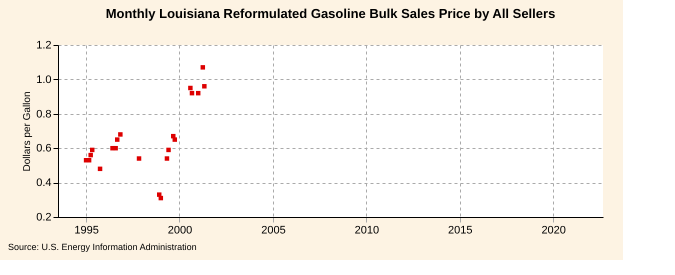 This screenshot has height=275, width=675. What do you see at coordinates (44, 80) in the screenshot?
I see `y-tick-label: 1.0` at bounding box center [44, 80].